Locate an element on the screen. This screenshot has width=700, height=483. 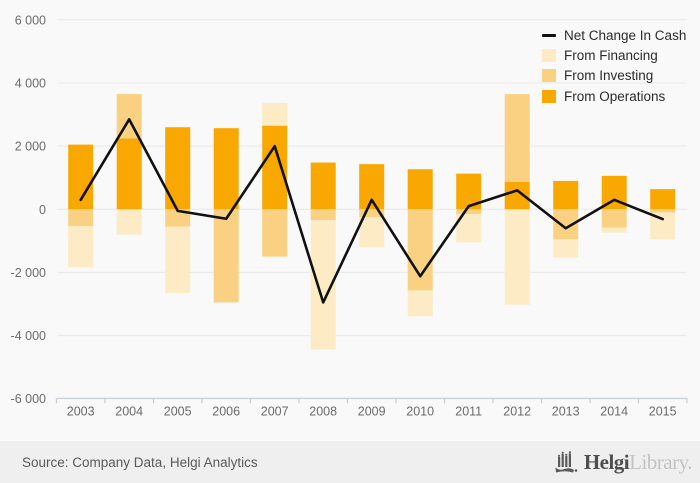
x-axis-label-2015: 2015 is located at coordinates (663, 412).